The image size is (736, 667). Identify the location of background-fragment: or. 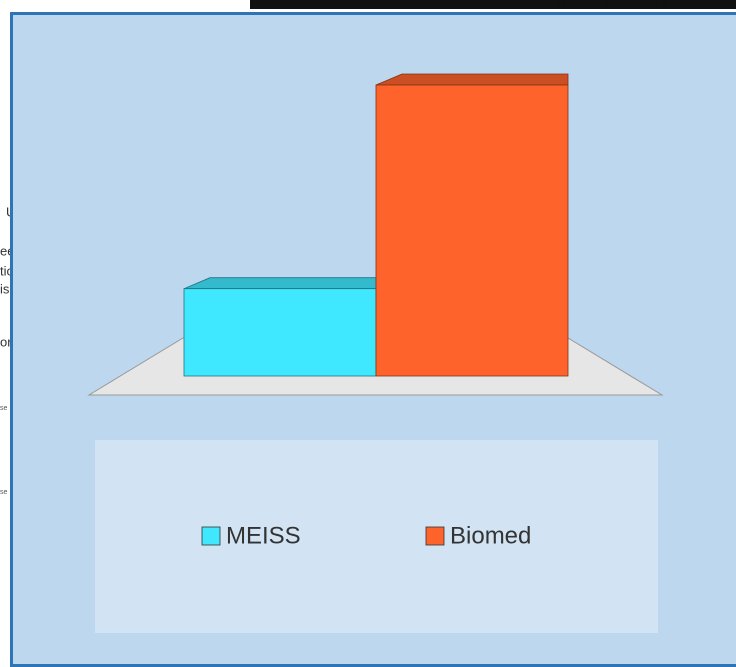
(6, 341).